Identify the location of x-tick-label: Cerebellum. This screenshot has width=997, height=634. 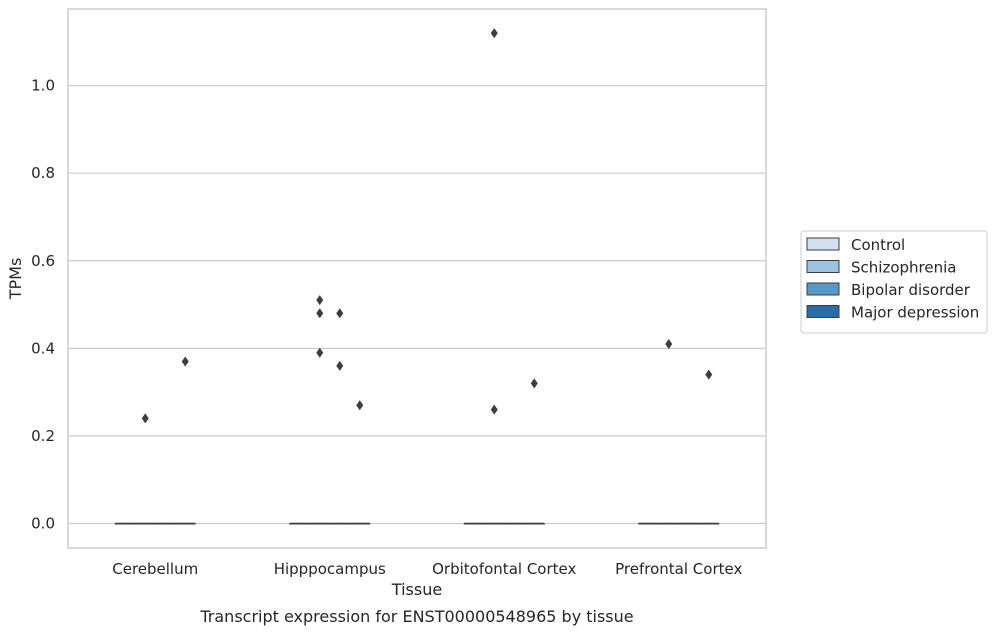
(155, 569).